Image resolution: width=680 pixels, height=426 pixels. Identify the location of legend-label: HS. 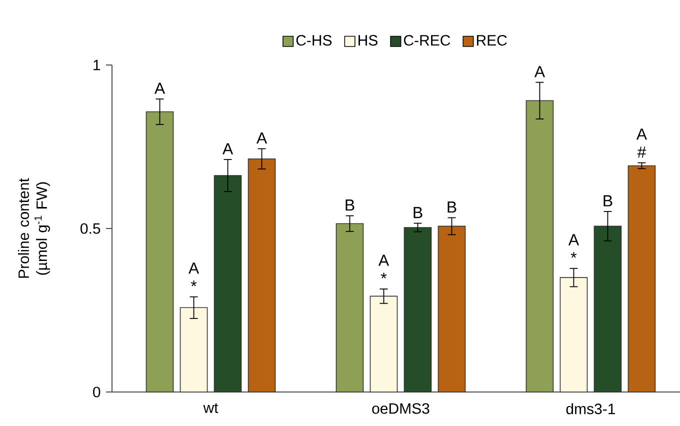
(368, 40).